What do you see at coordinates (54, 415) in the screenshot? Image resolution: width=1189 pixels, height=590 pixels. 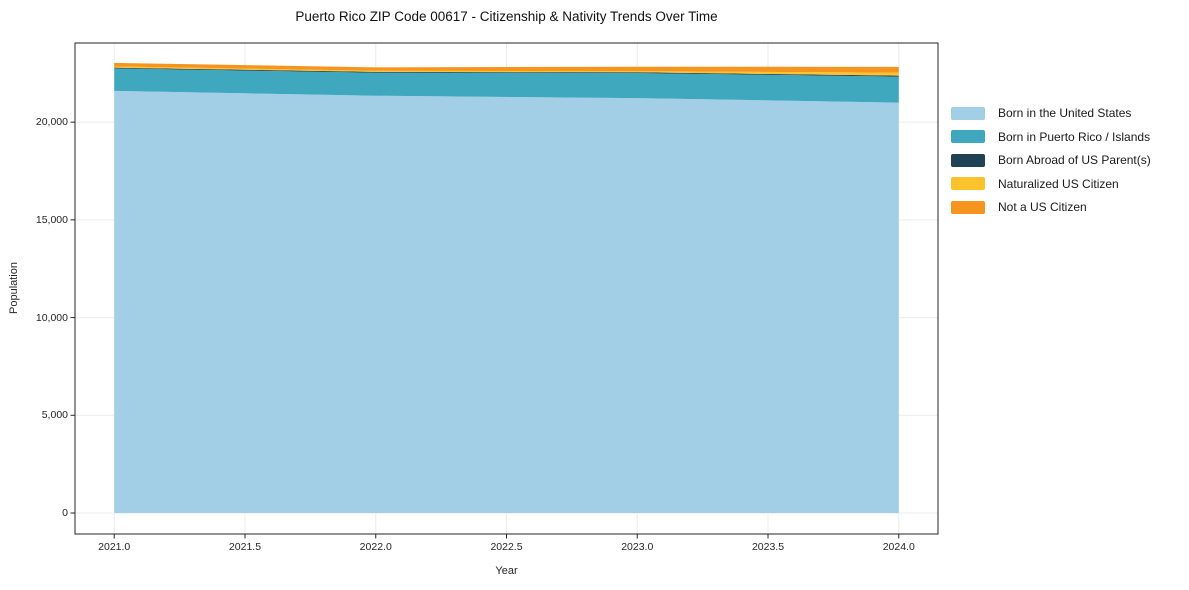 I see `y-tick-label: 5,000` at bounding box center [54, 415].